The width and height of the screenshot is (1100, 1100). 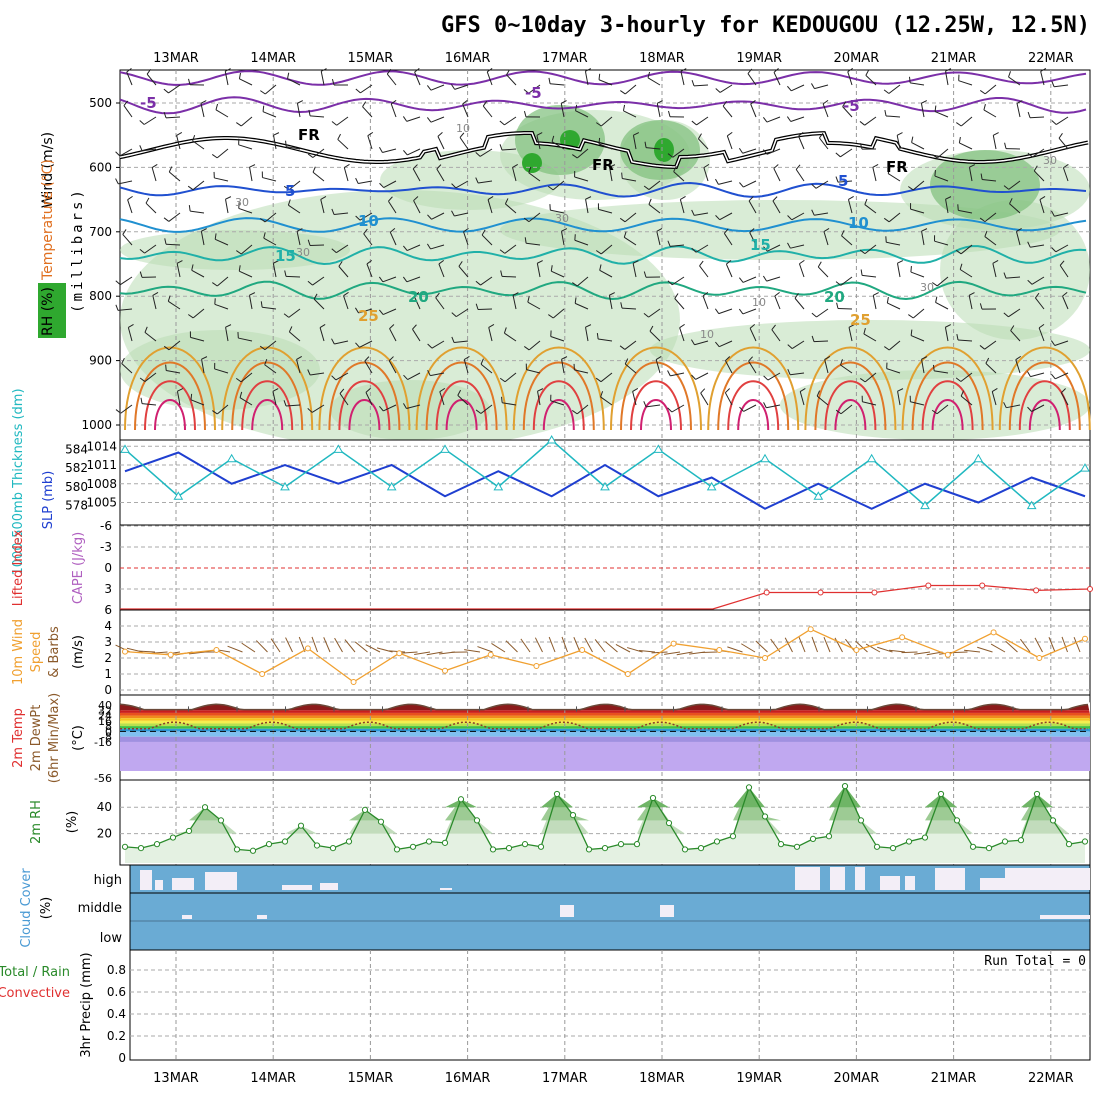 What do you see at coordinates (780, 230) in the screenshot?
I see `rh-blob` at bounding box center [780, 230].